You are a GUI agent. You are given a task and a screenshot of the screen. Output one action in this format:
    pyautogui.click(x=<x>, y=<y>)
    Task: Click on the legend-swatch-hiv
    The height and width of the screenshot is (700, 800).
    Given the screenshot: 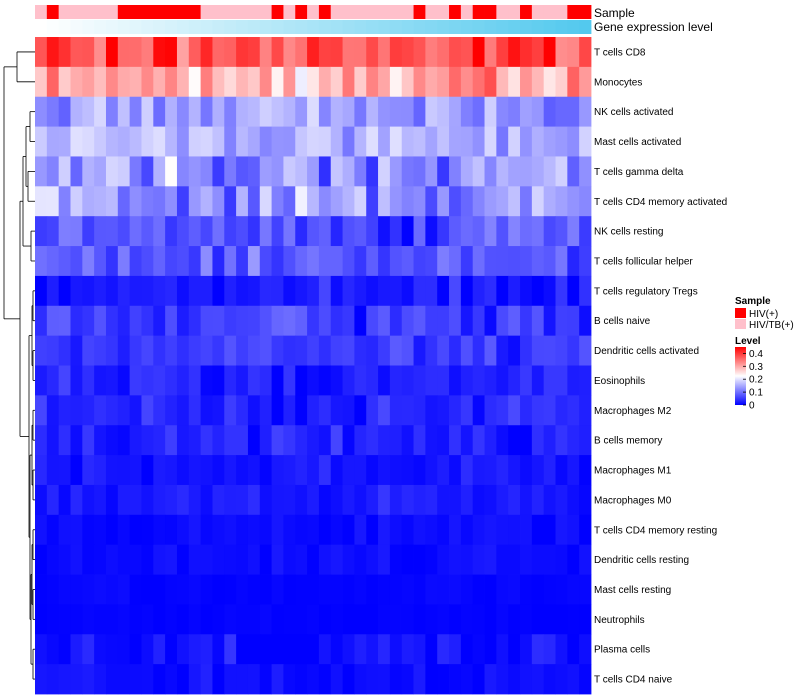 What is the action you would take?
    pyautogui.click(x=740, y=313)
    